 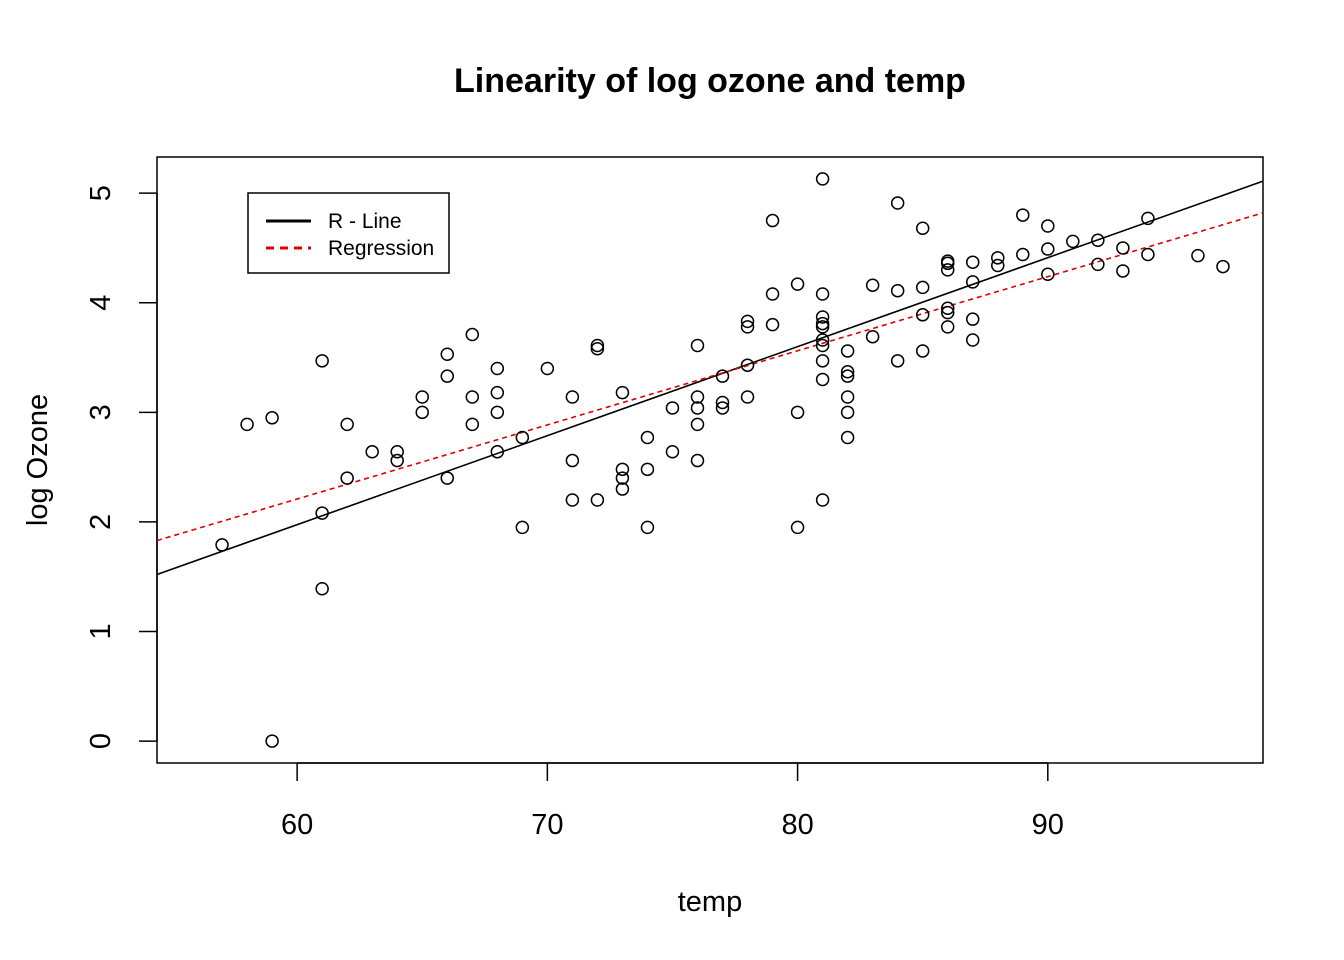 I want to click on x-axis: 60 70 80 90, so click(x=672, y=801).